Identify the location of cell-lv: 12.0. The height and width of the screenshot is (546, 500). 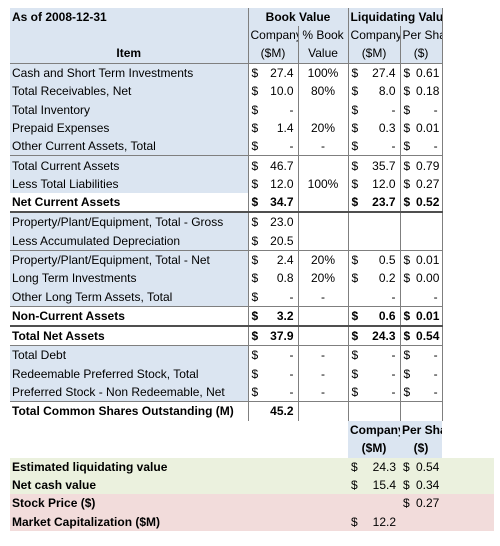
(384, 183).